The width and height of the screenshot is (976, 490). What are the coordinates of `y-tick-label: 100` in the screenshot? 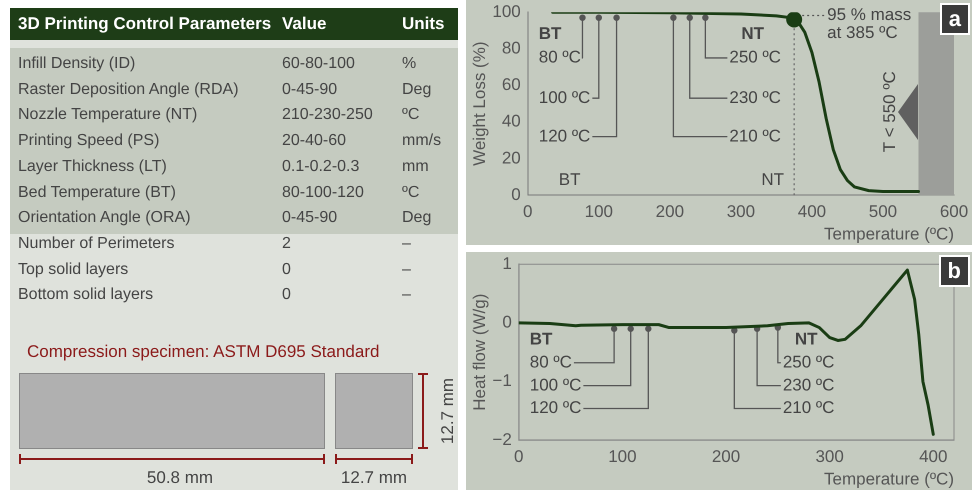 It's located at (506, 11).